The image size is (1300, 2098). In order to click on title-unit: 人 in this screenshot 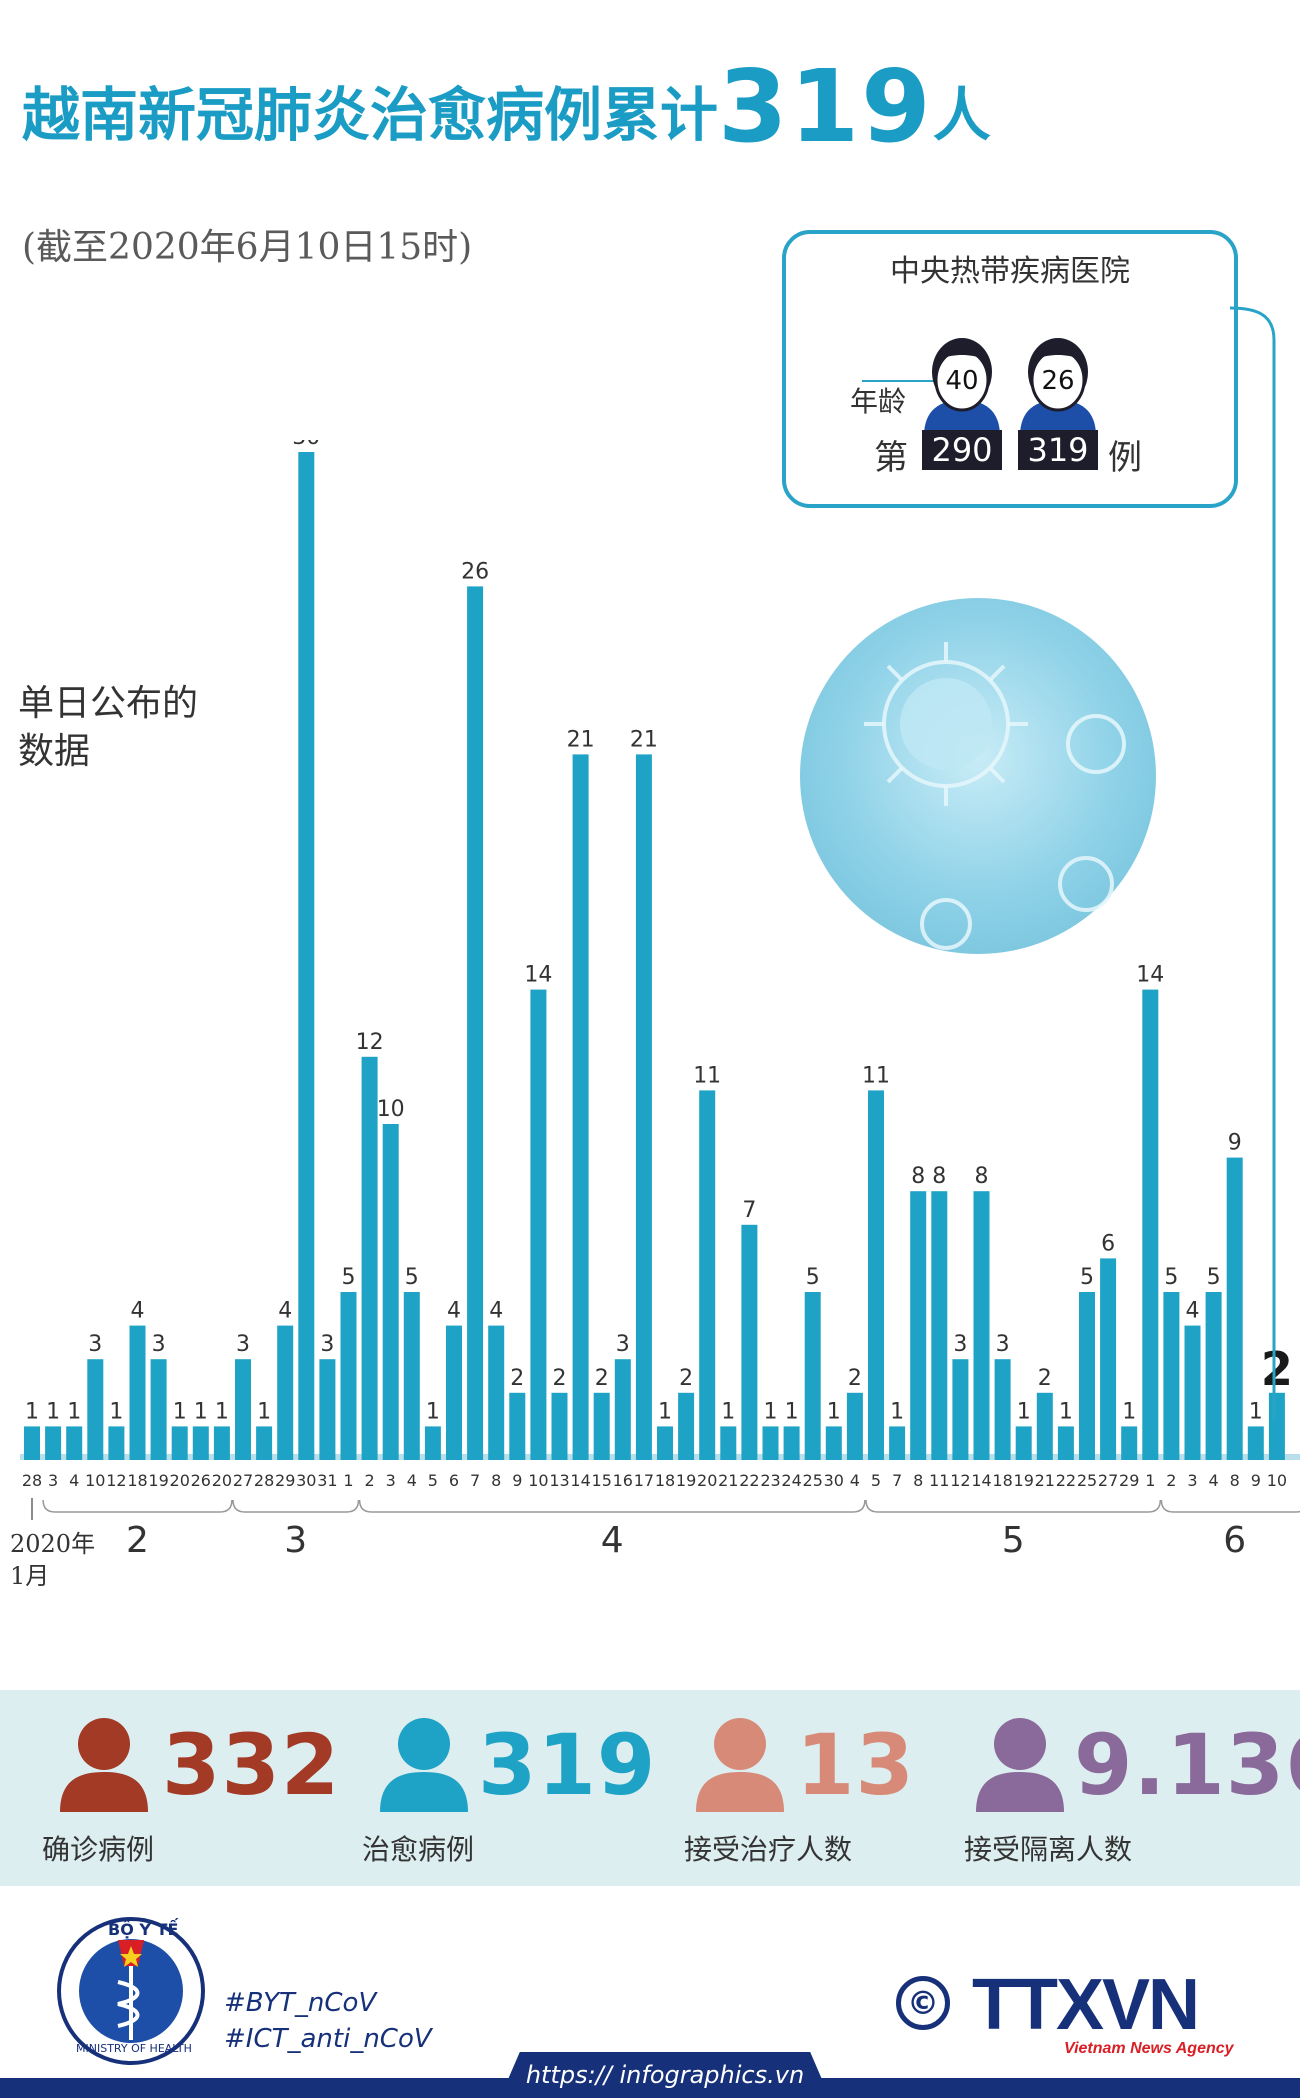, I will do `click(961, 115)`.